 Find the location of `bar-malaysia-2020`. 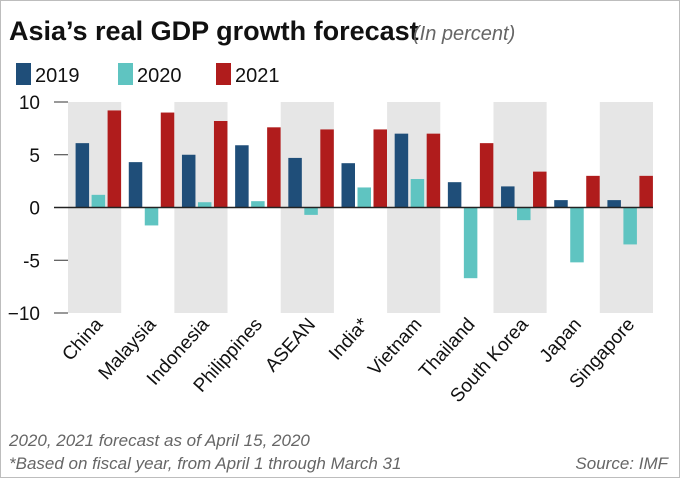

bar-malaysia-2020 is located at coordinates (151, 216).